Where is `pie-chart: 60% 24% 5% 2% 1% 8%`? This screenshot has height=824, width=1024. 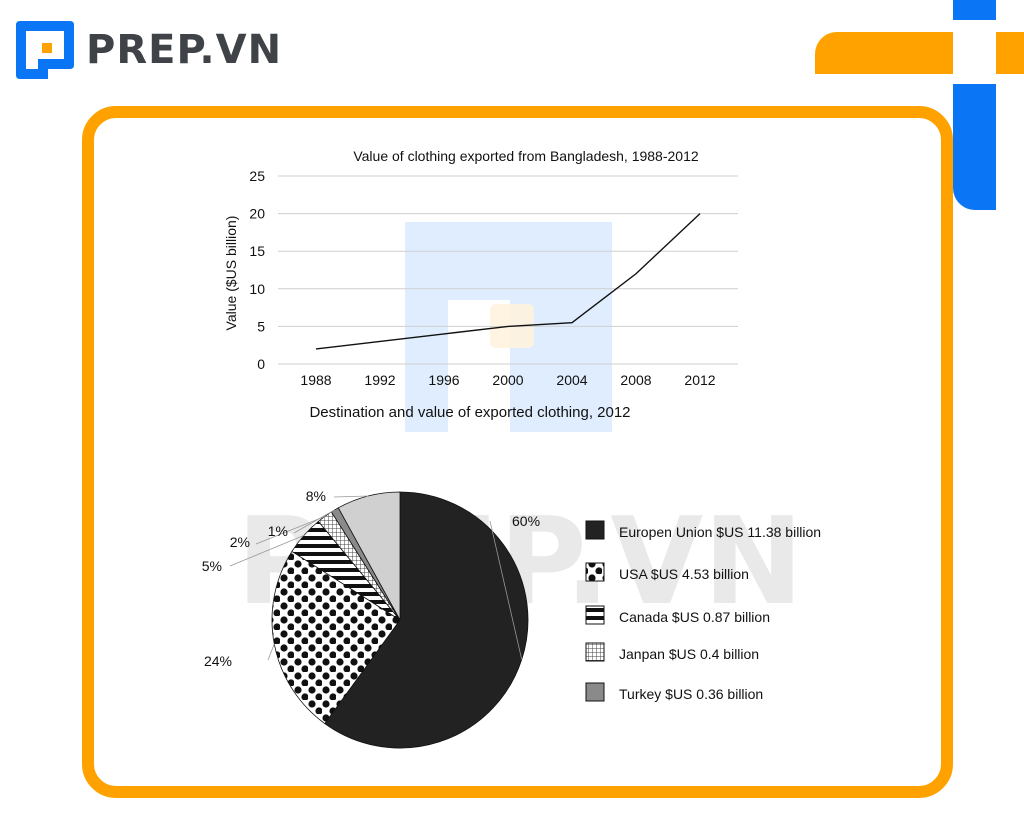 pie-chart: 60% 24% 5% 2% 1% 8% is located at coordinates (371, 618).